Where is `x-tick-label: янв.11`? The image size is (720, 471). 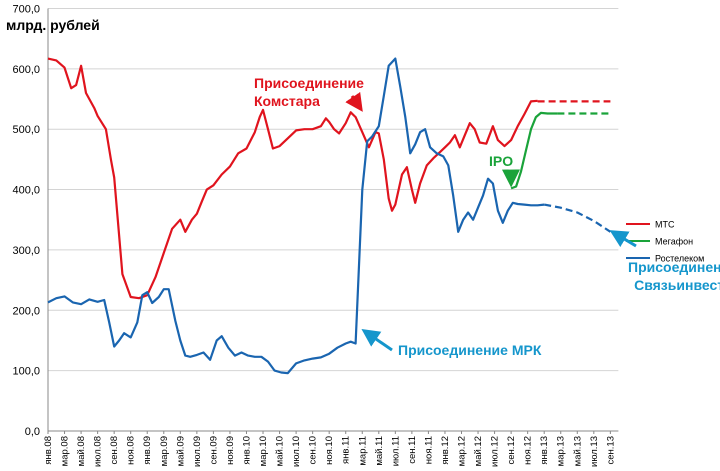 x-tick-label: янв.11 is located at coordinates (346, 450).